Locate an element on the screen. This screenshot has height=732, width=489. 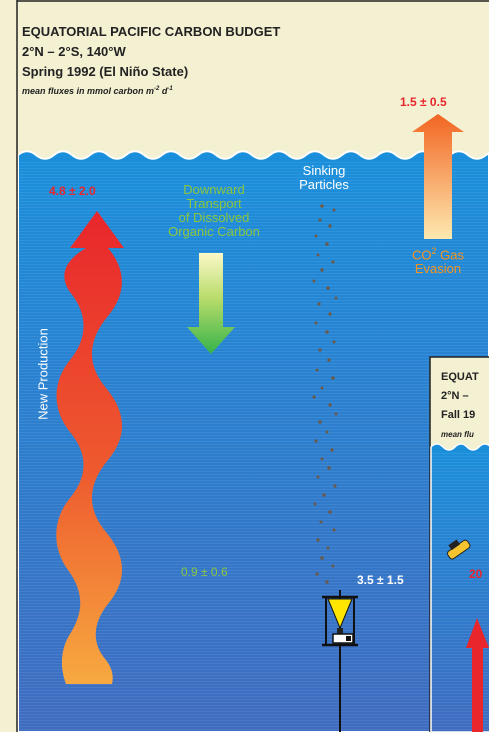
doc-transport-value: 0.9 ± 0.6 is located at coordinates (204, 572).